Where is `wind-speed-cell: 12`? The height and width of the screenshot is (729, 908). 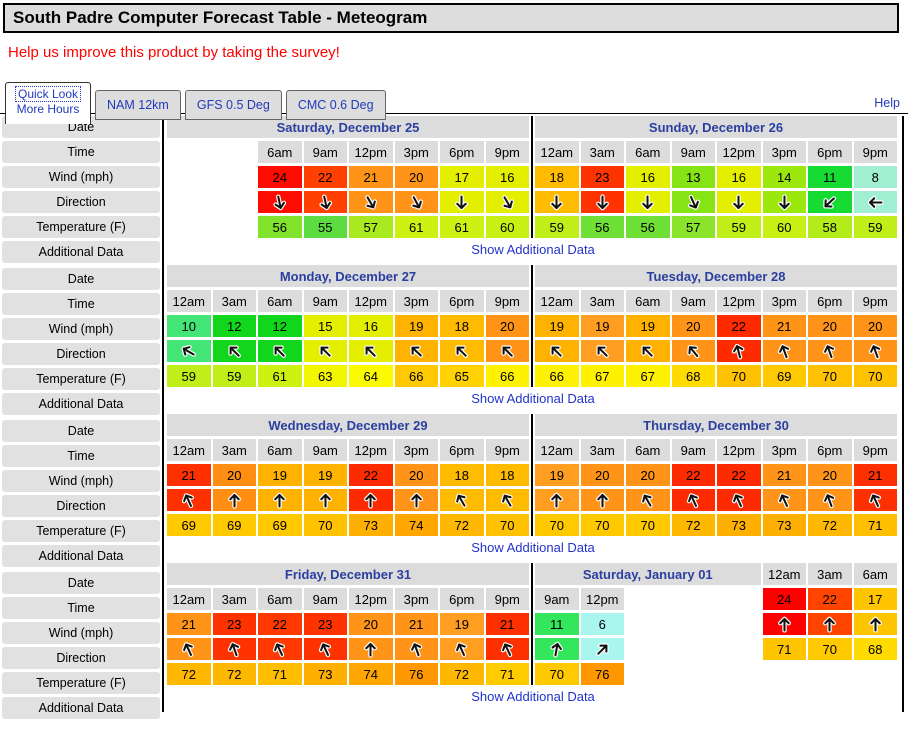 wind-speed-cell: 12 is located at coordinates (280, 326).